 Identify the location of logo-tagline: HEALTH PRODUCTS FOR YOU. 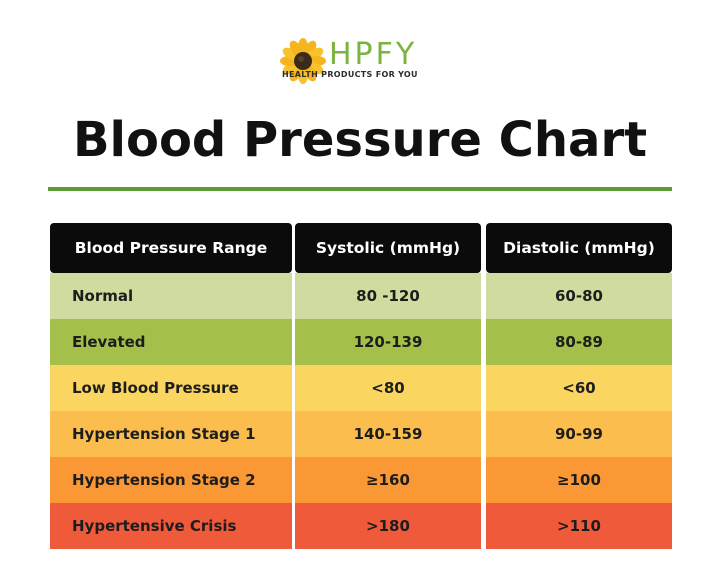
(350, 74).